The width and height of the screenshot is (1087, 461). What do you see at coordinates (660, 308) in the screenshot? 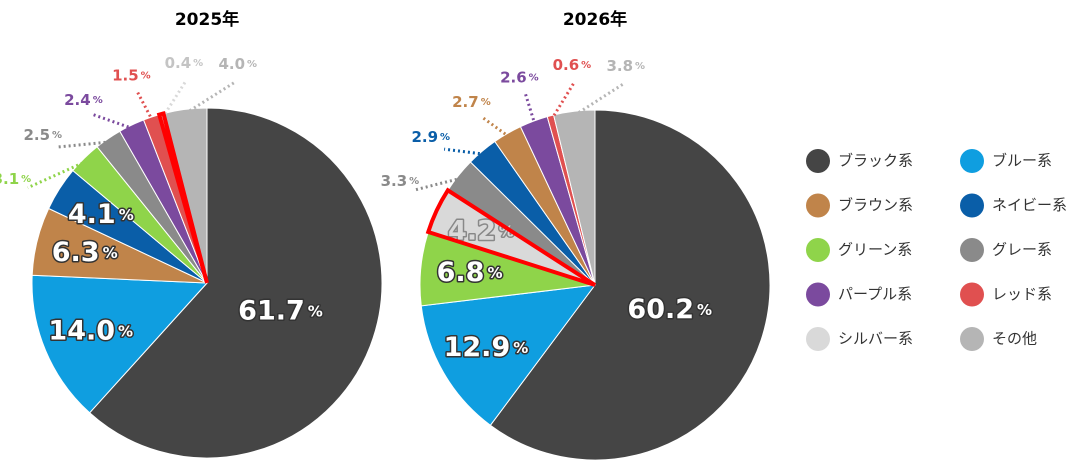
I see `data-label-value: 60.2` at bounding box center [660, 308].